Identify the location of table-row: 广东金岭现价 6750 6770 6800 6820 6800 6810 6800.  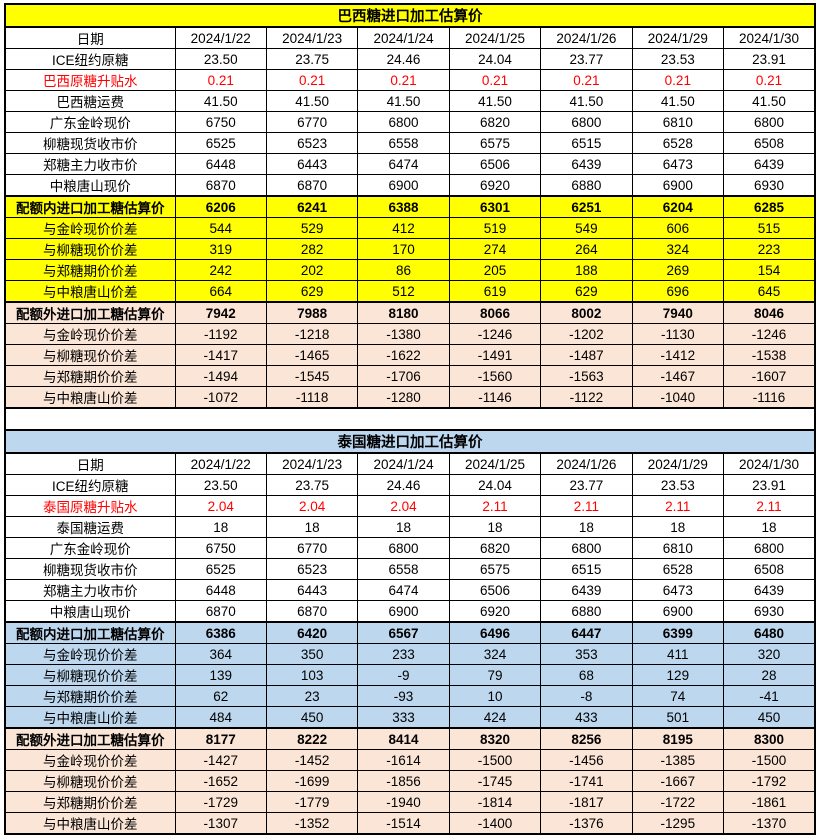
(410, 548).